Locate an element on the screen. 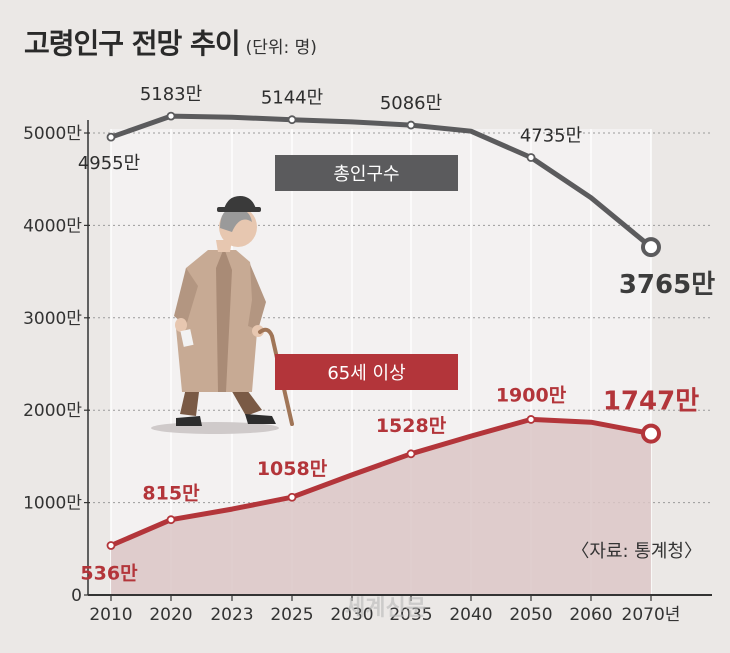 This screenshot has height=653, width=730. chart-title-block: 고령인구 전망 추이 (단위: 명) is located at coordinates (170, 42).